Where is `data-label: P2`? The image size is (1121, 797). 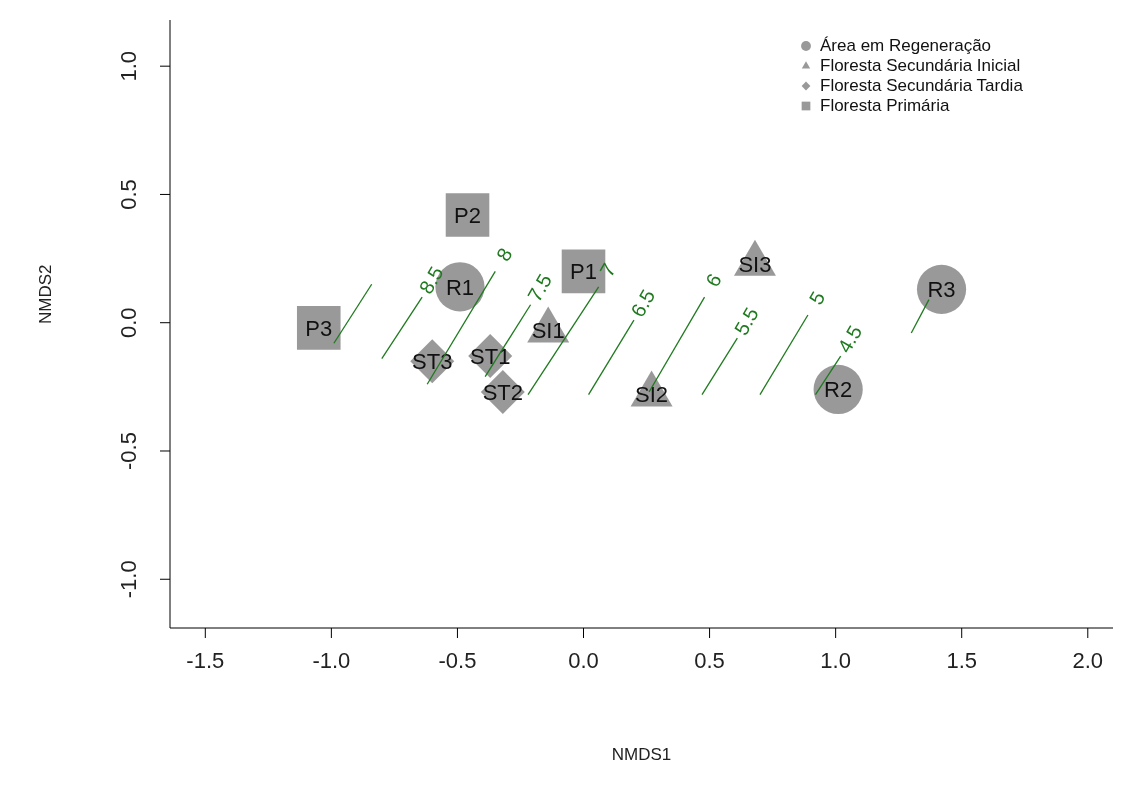
data-label: P2 is located at coordinates (467, 215).